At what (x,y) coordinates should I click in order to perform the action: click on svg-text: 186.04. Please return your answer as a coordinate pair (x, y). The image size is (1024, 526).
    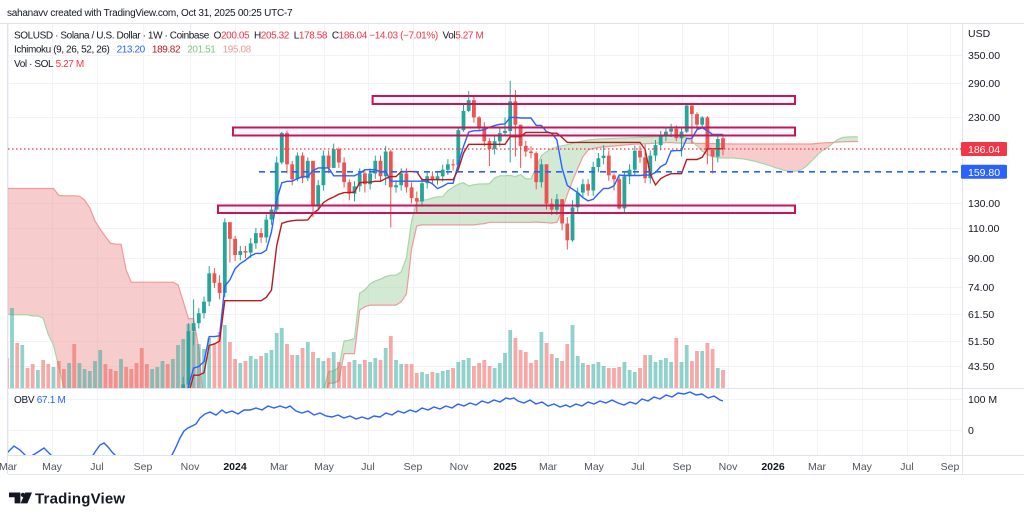
    Looking at the image, I should click on (984, 150).